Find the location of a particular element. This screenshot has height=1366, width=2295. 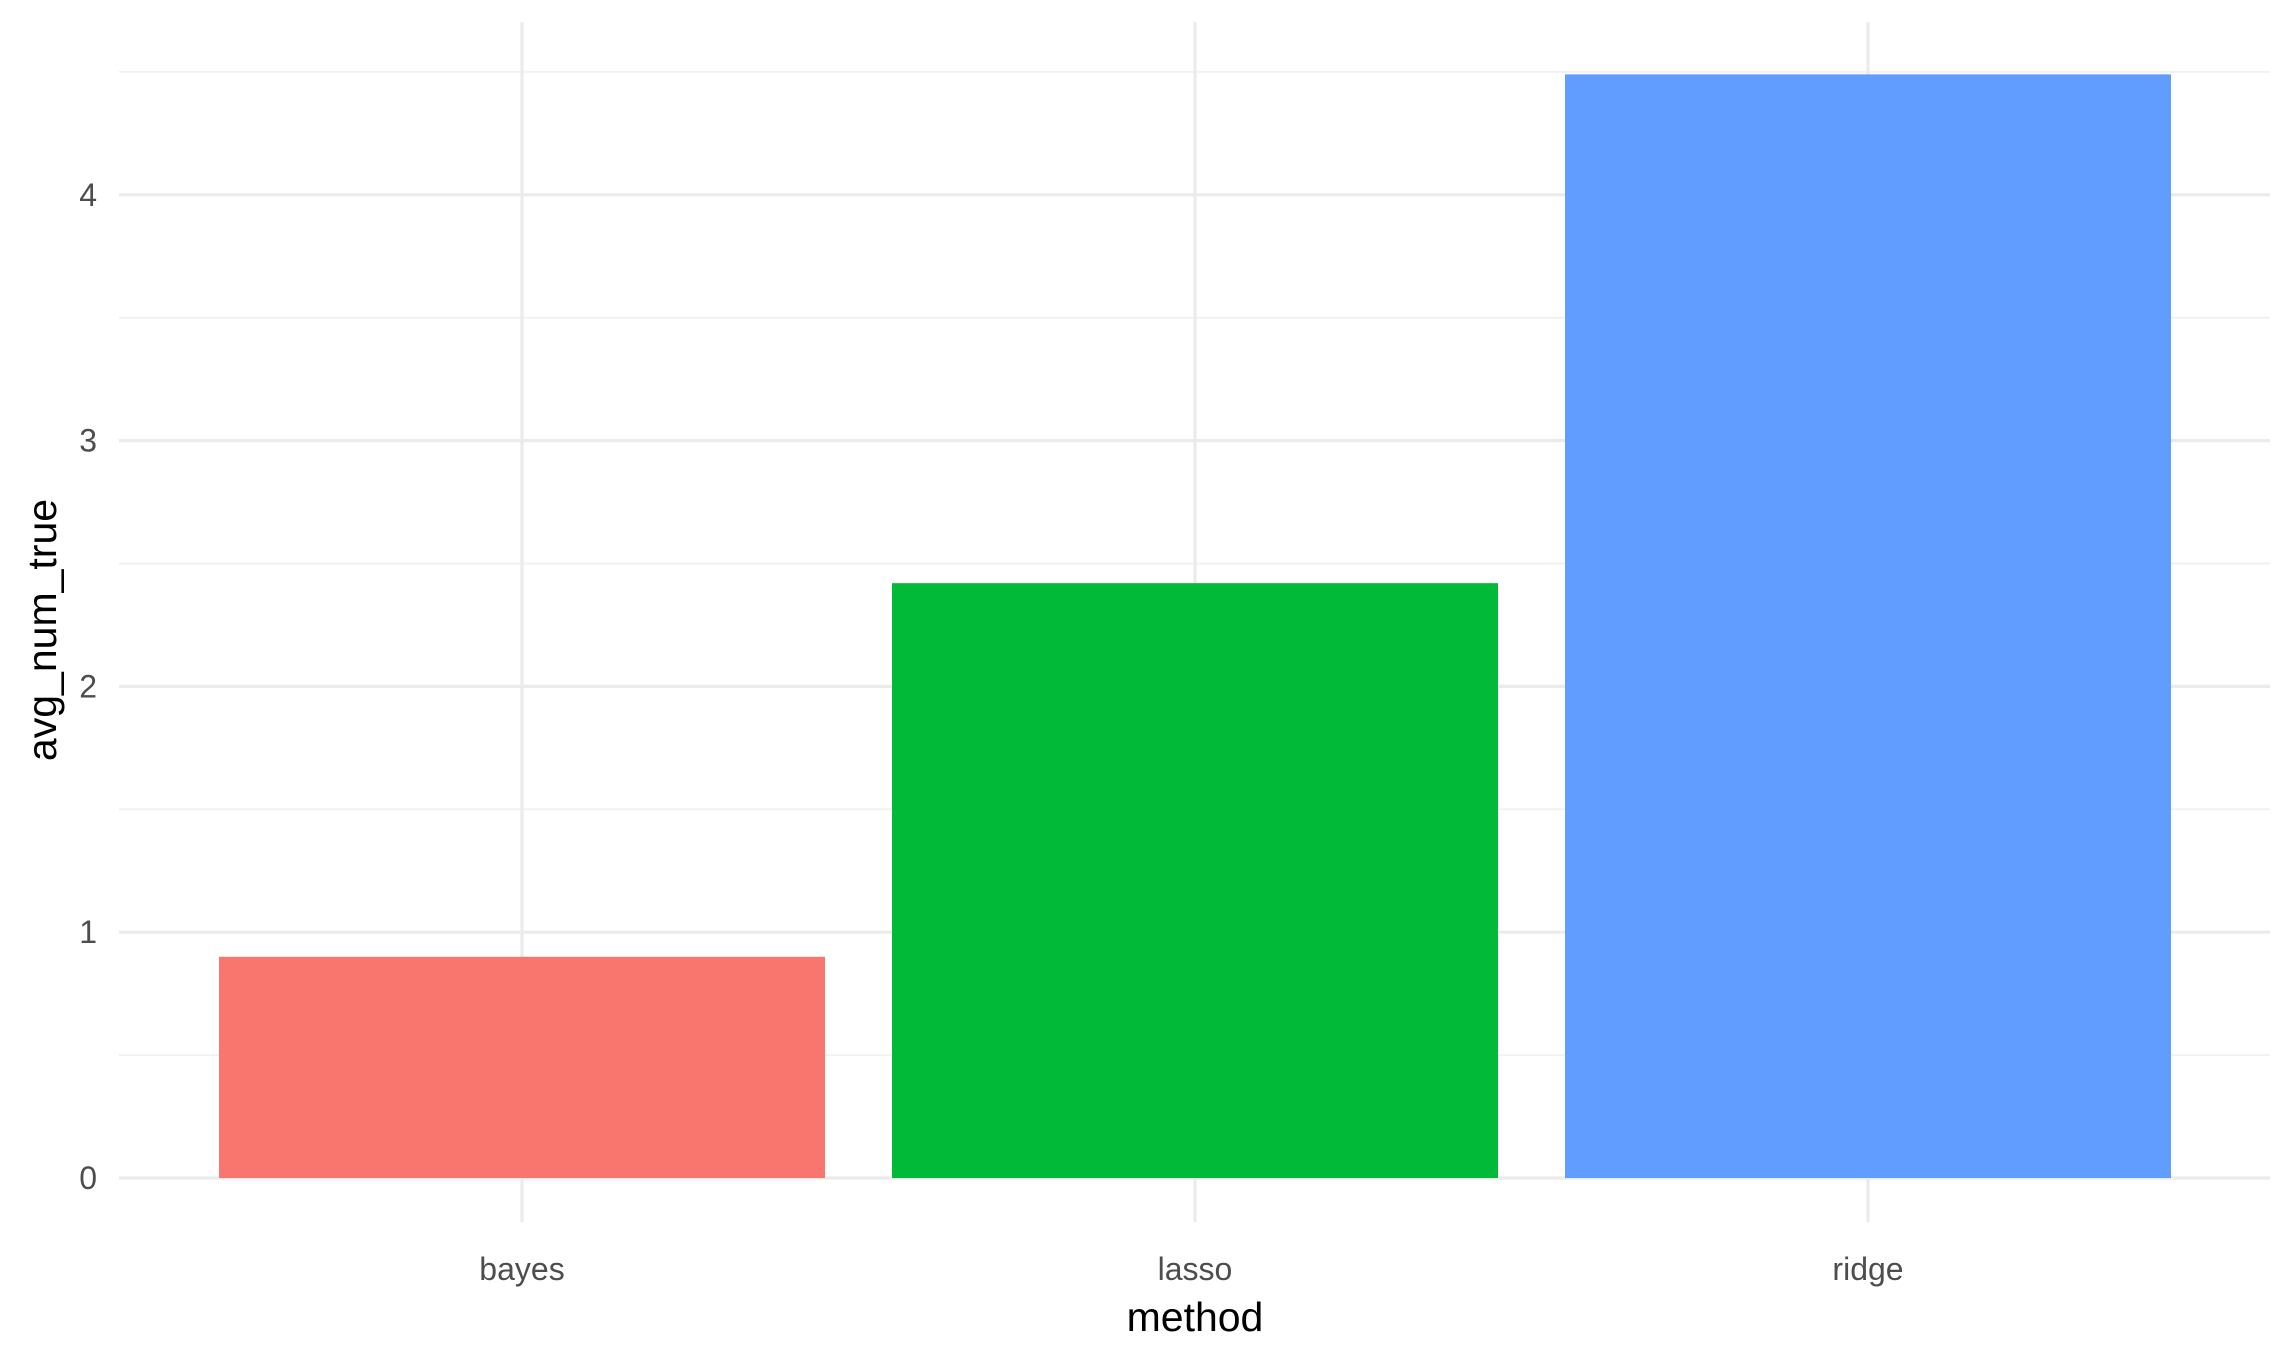

x-tick-label: bayes is located at coordinates (521, 1269).